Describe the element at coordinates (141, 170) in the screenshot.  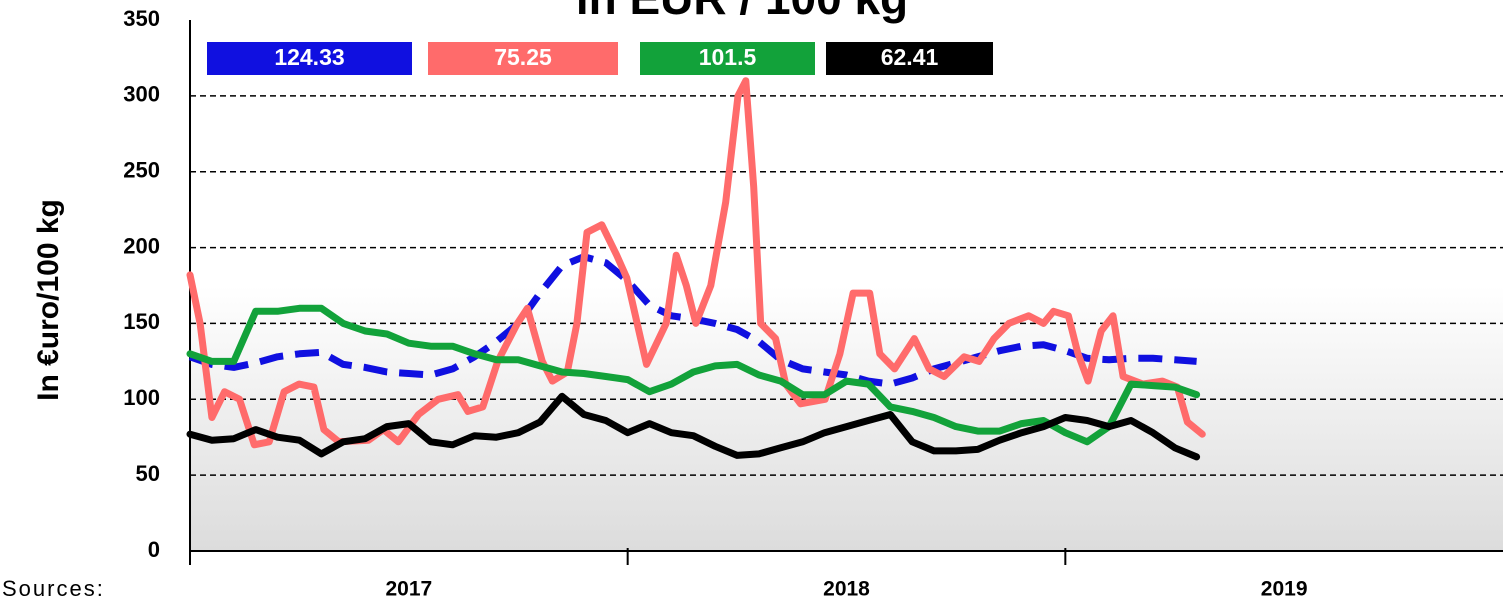
I see `y-tick-label: 250` at that location.